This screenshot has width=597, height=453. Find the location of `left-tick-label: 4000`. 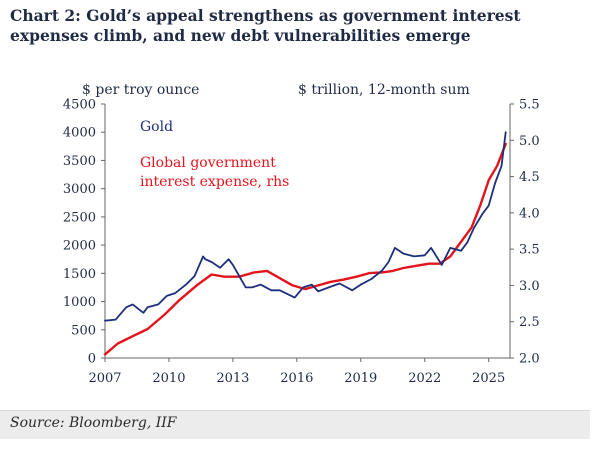

left-tick-label: 4000 is located at coordinates (79, 133).